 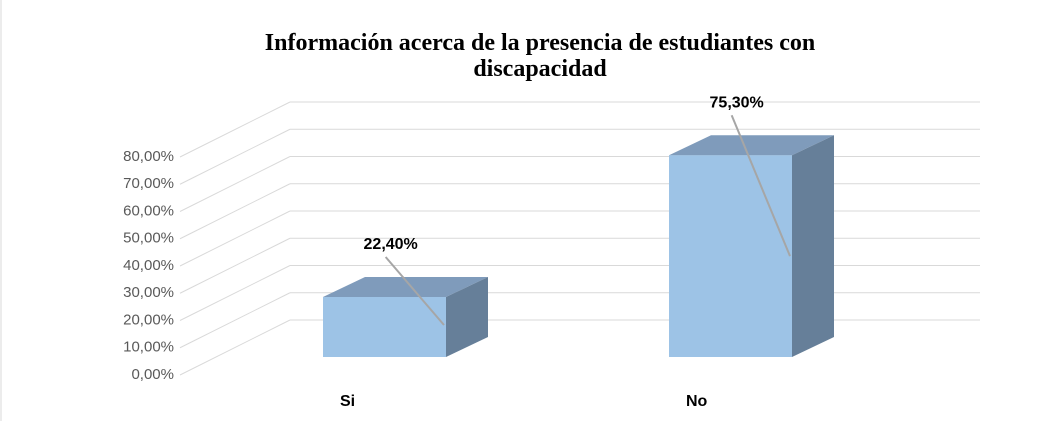 What do you see at coordinates (148, 292) in the screenshot?
I see `y-tick-label: 30,00%` at bounding box center [148, 292].